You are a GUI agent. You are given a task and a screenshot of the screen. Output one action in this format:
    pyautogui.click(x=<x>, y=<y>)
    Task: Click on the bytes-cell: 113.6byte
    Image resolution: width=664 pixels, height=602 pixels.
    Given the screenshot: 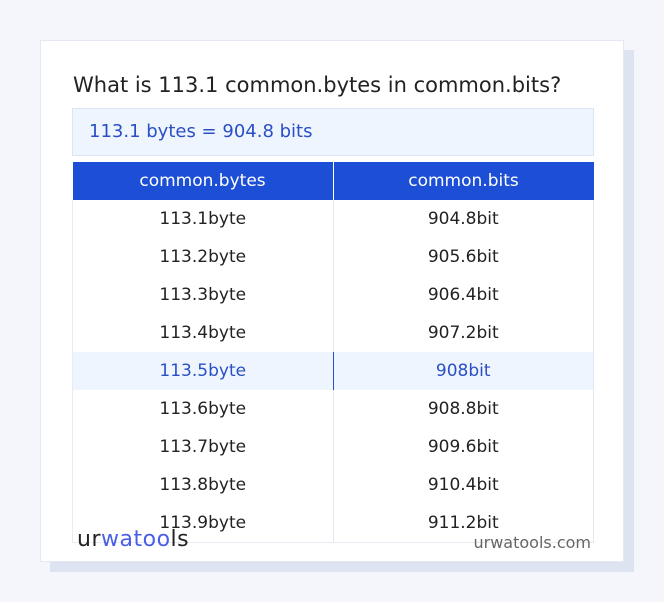 What is the action you would take?
    pyautogui.click(x=203, y=409)
    